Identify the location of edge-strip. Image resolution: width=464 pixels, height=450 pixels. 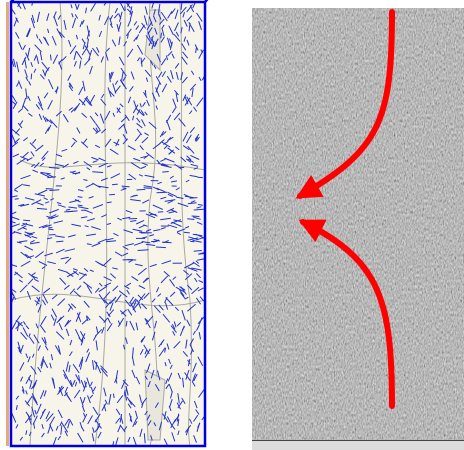
(7, 224).